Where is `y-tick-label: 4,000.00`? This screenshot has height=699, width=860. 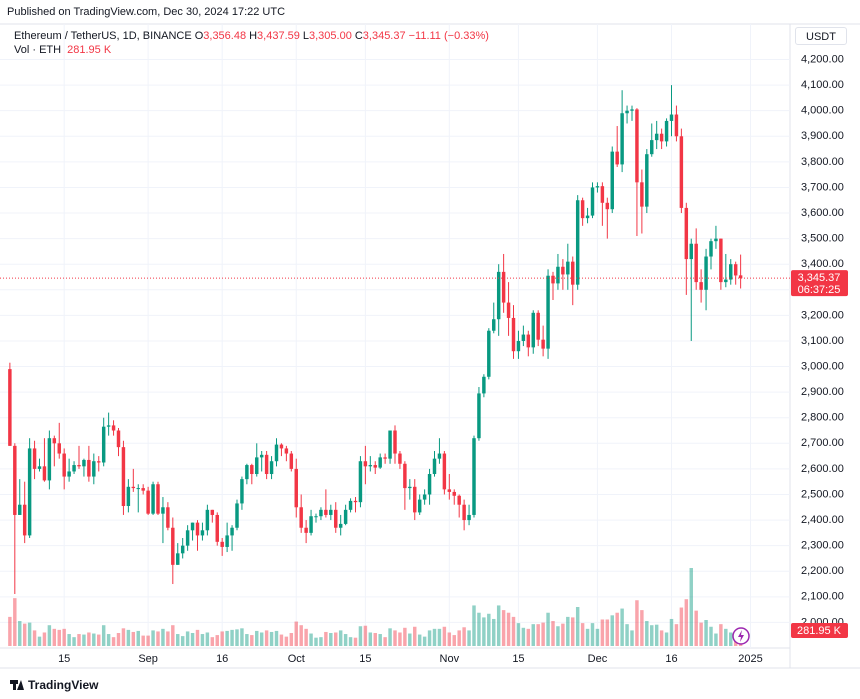
y-tick-label: 4,000.00 is located at coordinates (822, 111).